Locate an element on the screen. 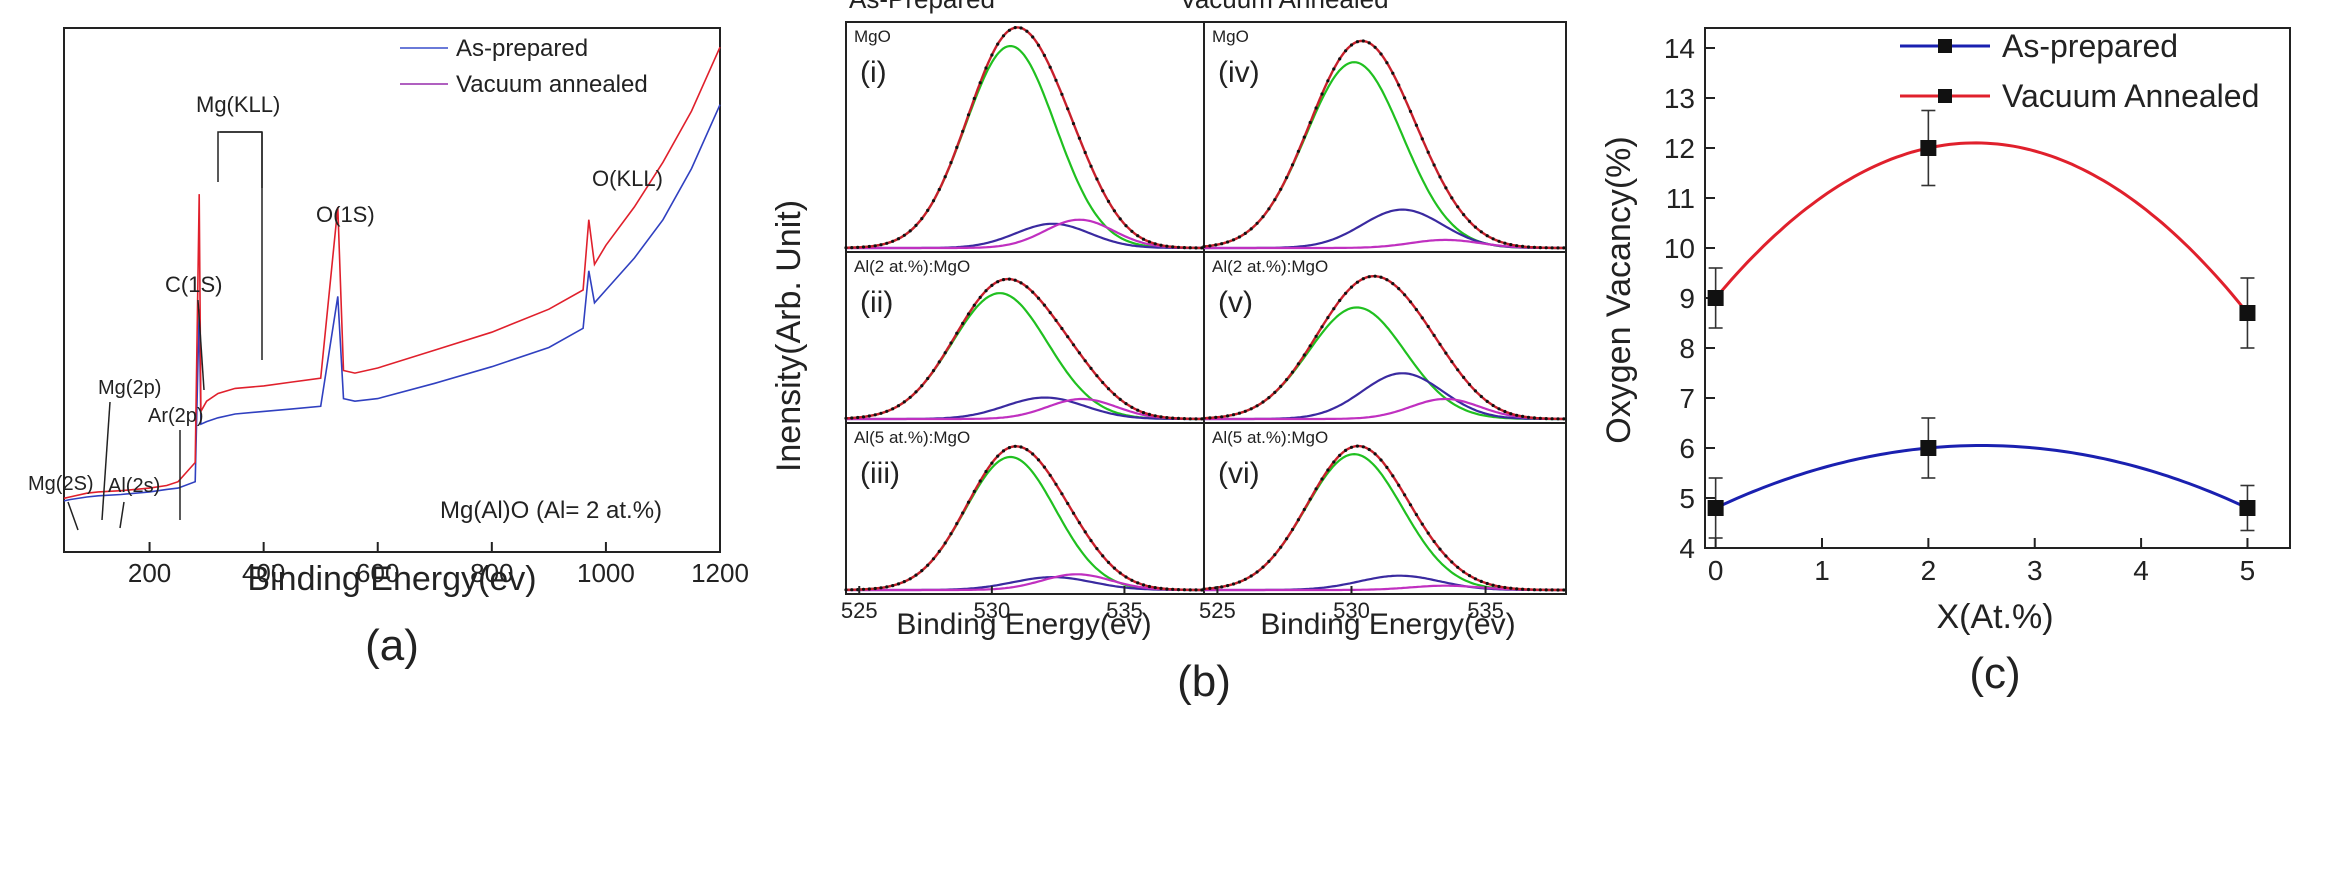  annotation-mg-kll: Mg(KLL) is located at coordinates (238, 104).